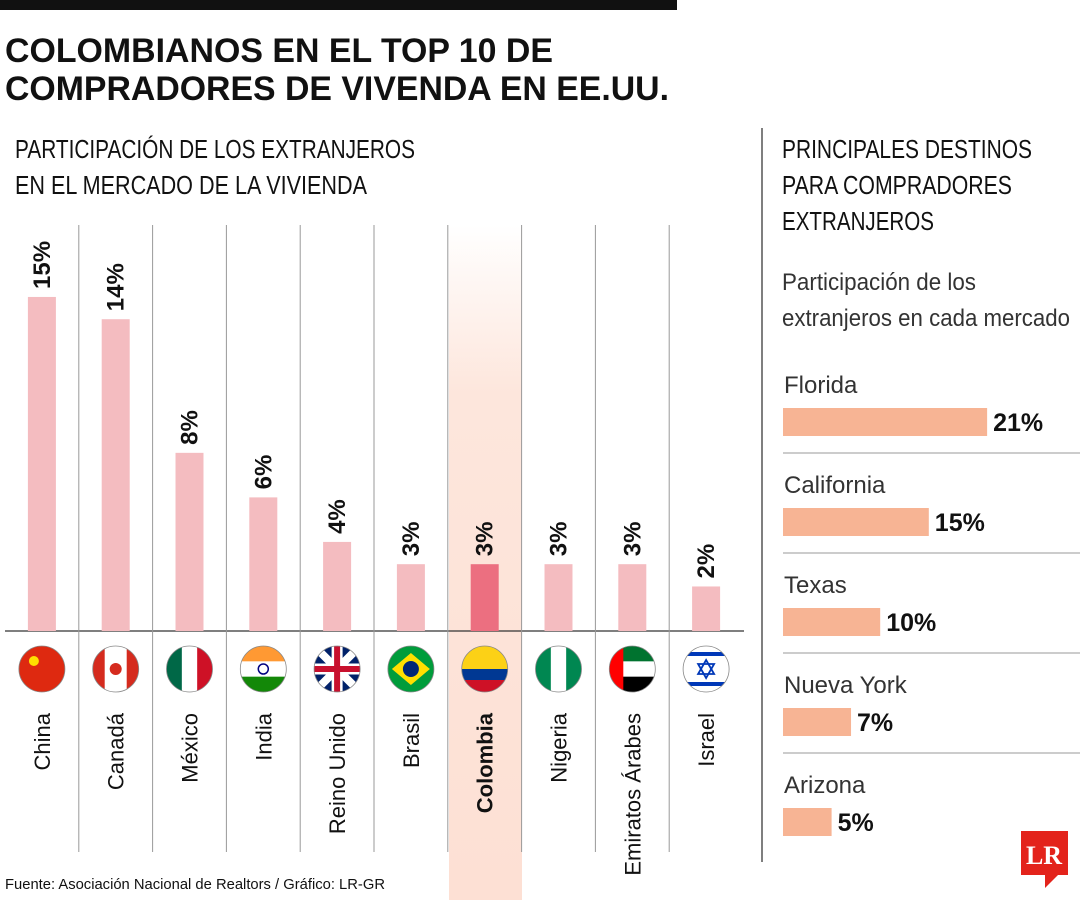 The image size is (1080, 900). What do you see at coordinates (337, 516) in the screenshot?
I see `value-label: 4%` at bounding box center [337, 516].